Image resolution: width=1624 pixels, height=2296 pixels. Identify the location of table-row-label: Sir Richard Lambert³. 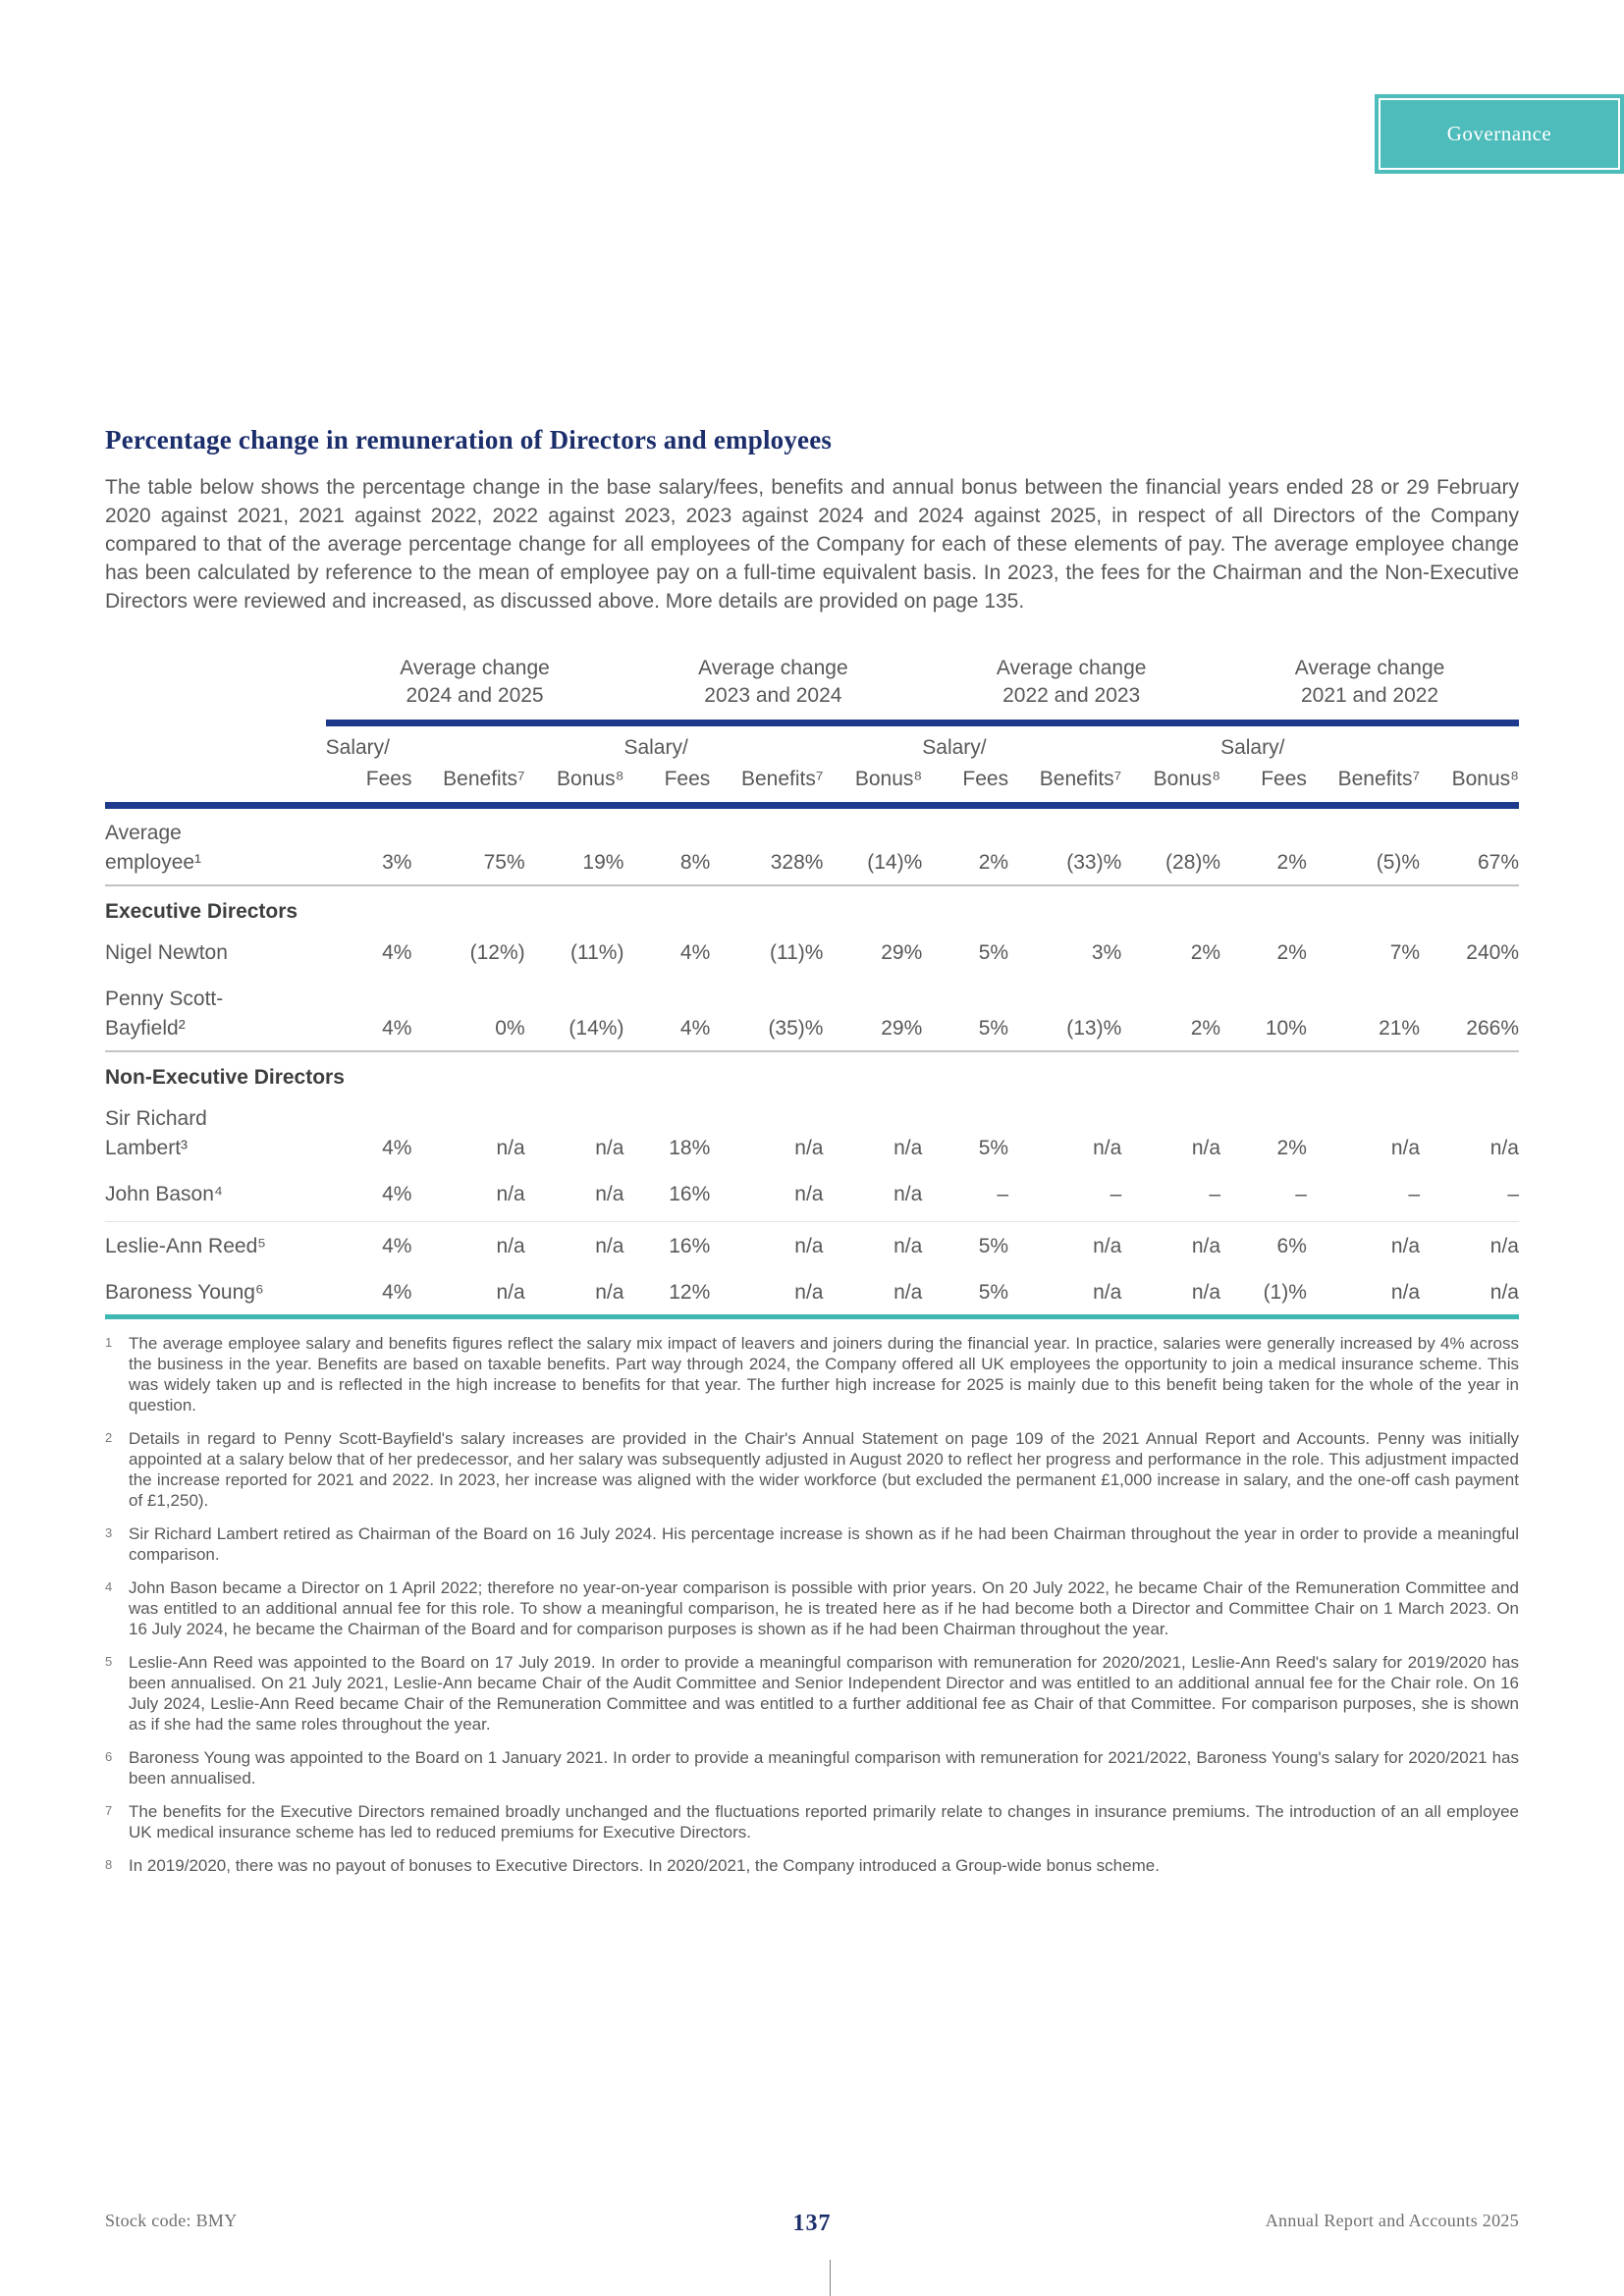
(156, 1133).